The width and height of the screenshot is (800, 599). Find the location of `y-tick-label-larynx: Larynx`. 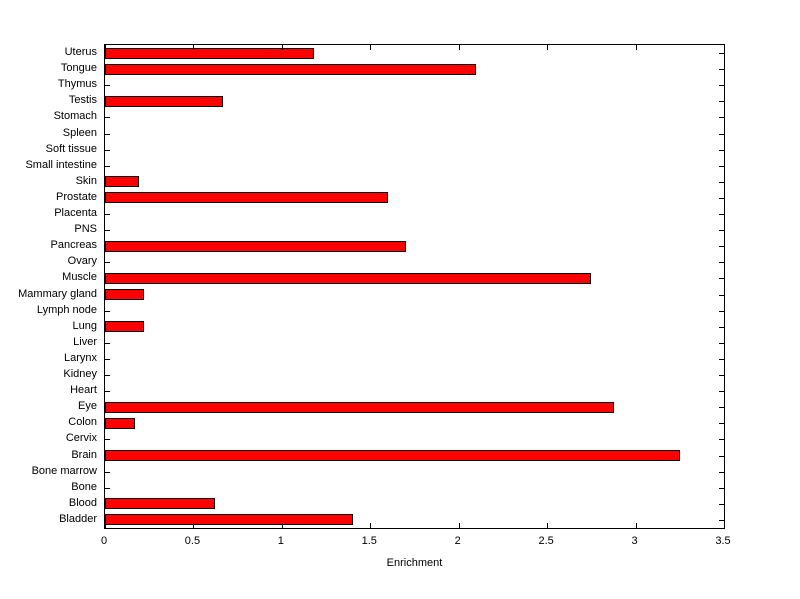

y-tick-label-larynx: Larynx is located at coordinates (80, 357).